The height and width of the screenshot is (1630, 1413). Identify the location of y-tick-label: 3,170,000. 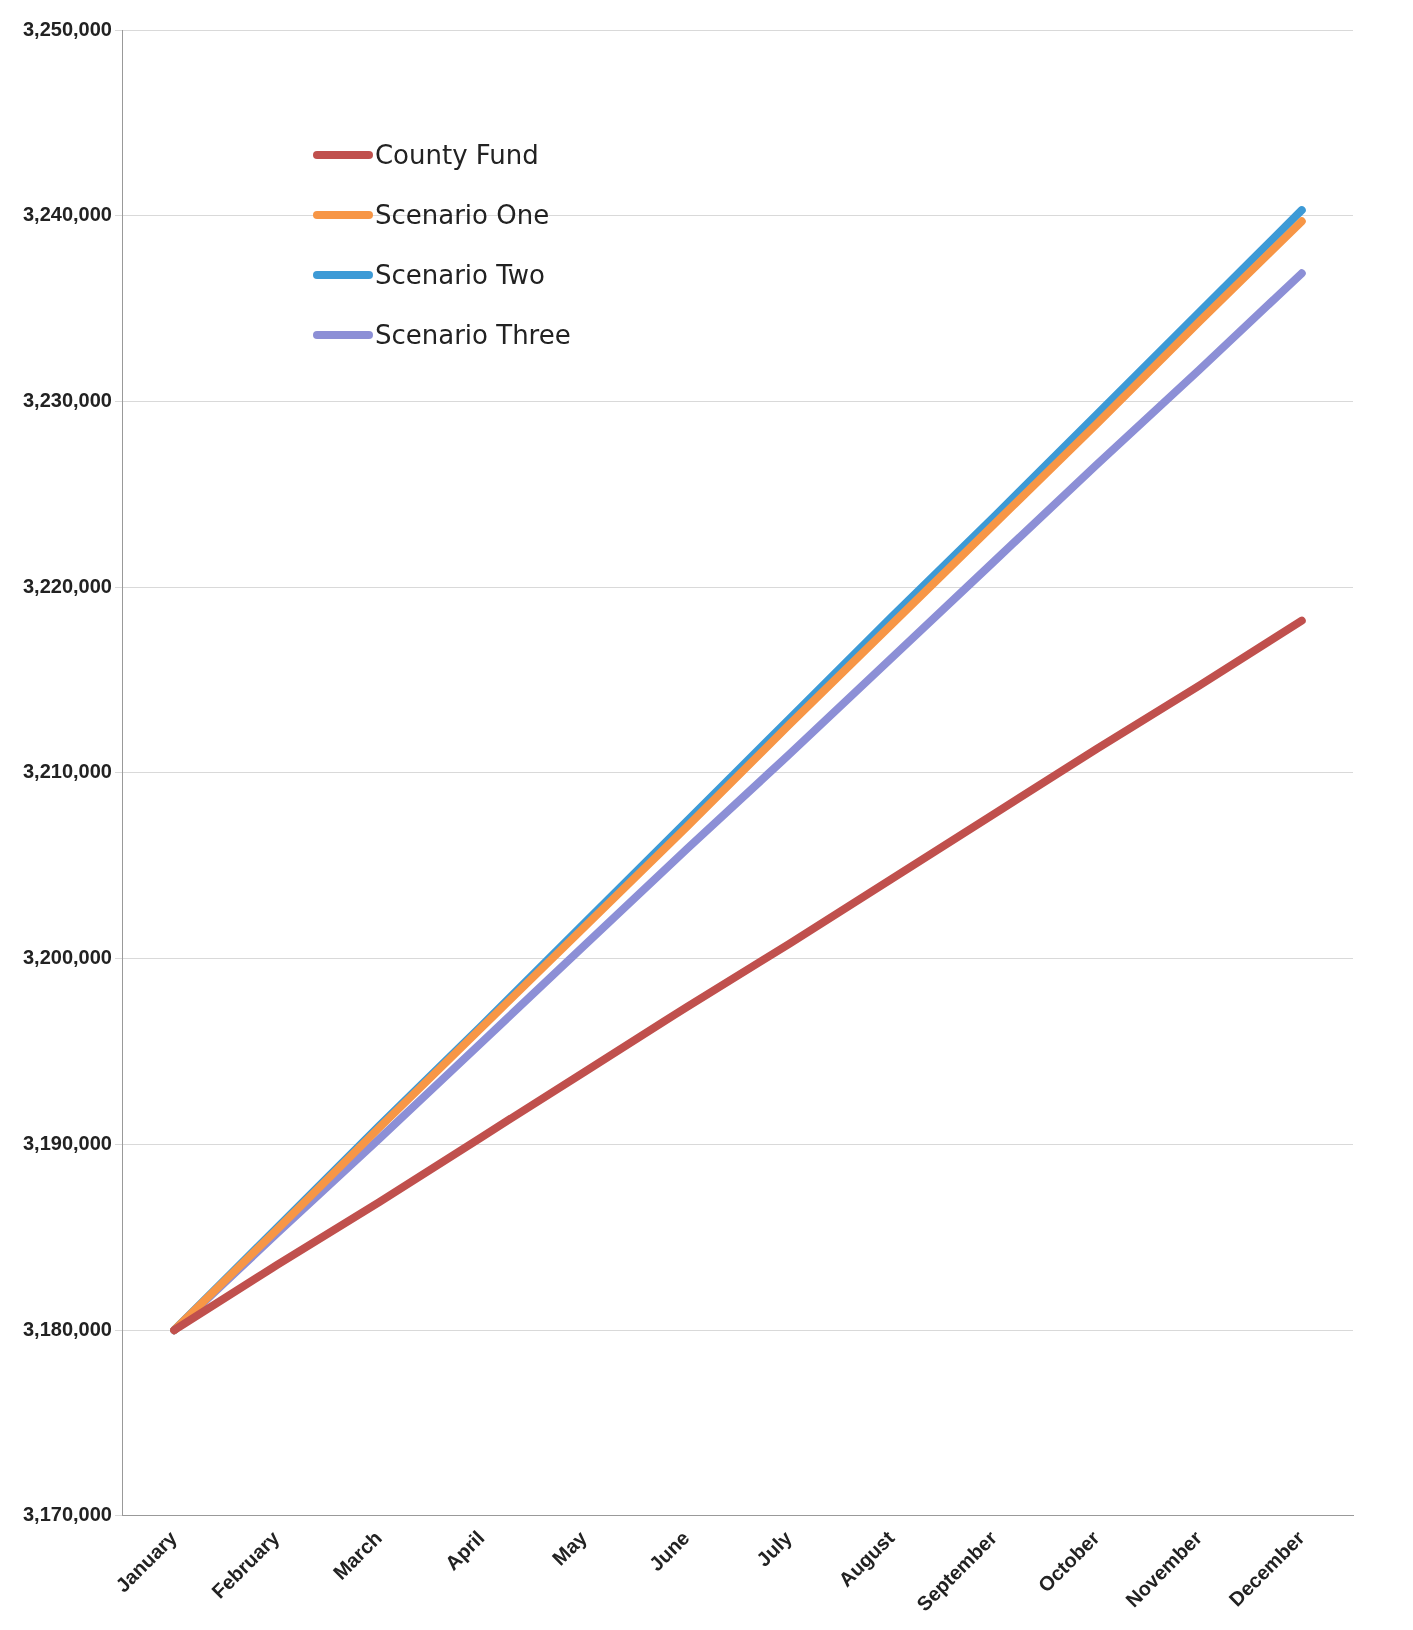
(67, 1514).